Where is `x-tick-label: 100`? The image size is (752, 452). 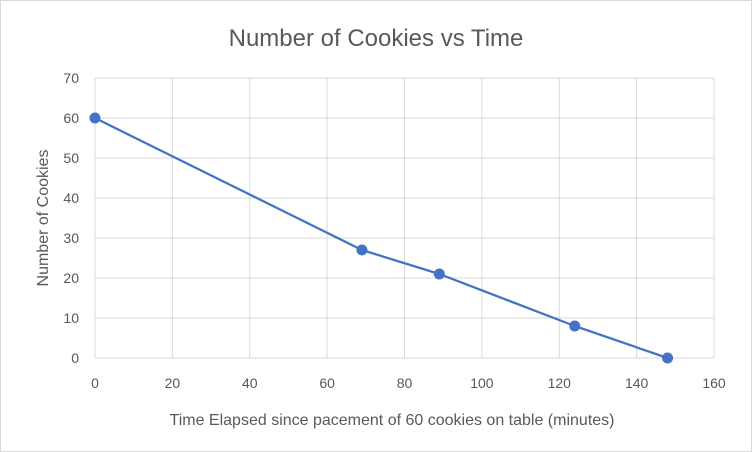 x-tick-label: 100 is located at coordinates (482, 383).